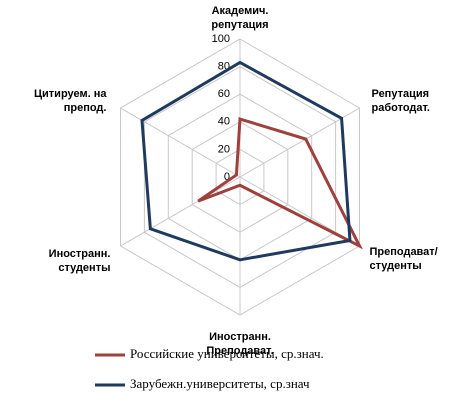 The width and height of the screenshot is (475, 405). Describe the element at coordinates (85, 108) in the screenshot. I see `category-label: препод.` at that location.